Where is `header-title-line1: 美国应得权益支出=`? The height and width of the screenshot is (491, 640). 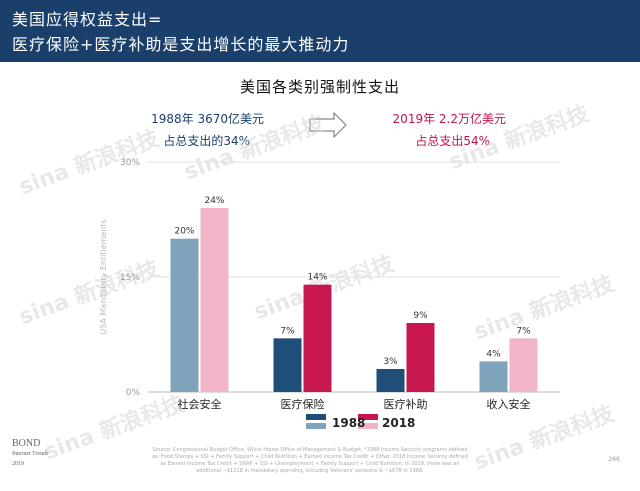 header-title-line1: 美国应得权益支出= is located at coordinates (87, 19).